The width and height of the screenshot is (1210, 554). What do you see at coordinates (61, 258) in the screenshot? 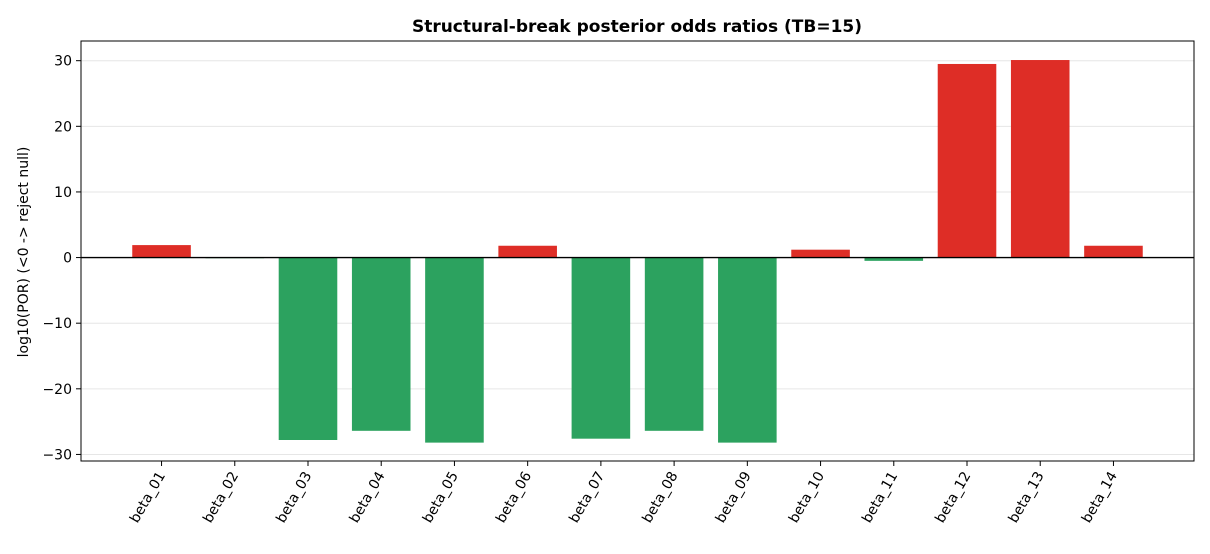
I see `y-axis-ticks: −30 −20 −10 0 10 20 30` at bounding box center [61, 258].